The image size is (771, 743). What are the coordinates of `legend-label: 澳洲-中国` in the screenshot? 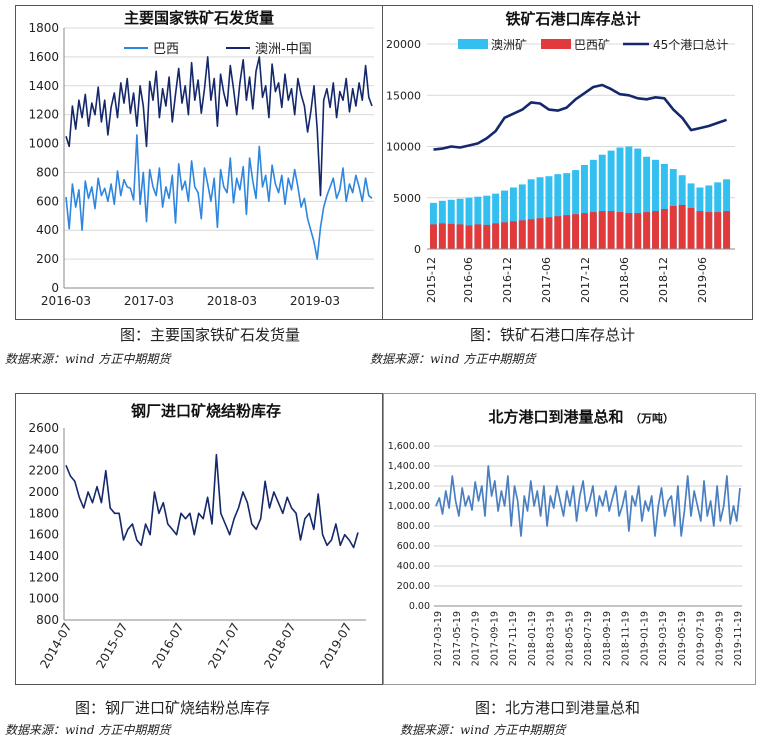 It's located at (283, 49).